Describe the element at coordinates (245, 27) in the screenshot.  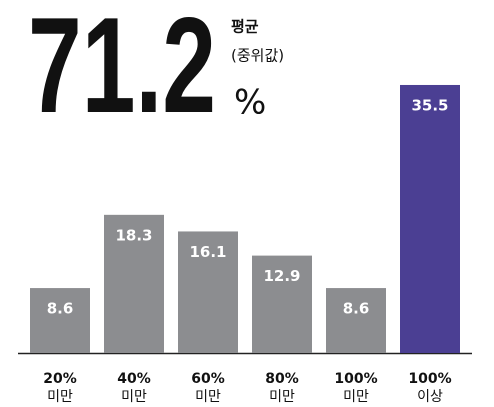
I see `headline-label: 평균` at that location.